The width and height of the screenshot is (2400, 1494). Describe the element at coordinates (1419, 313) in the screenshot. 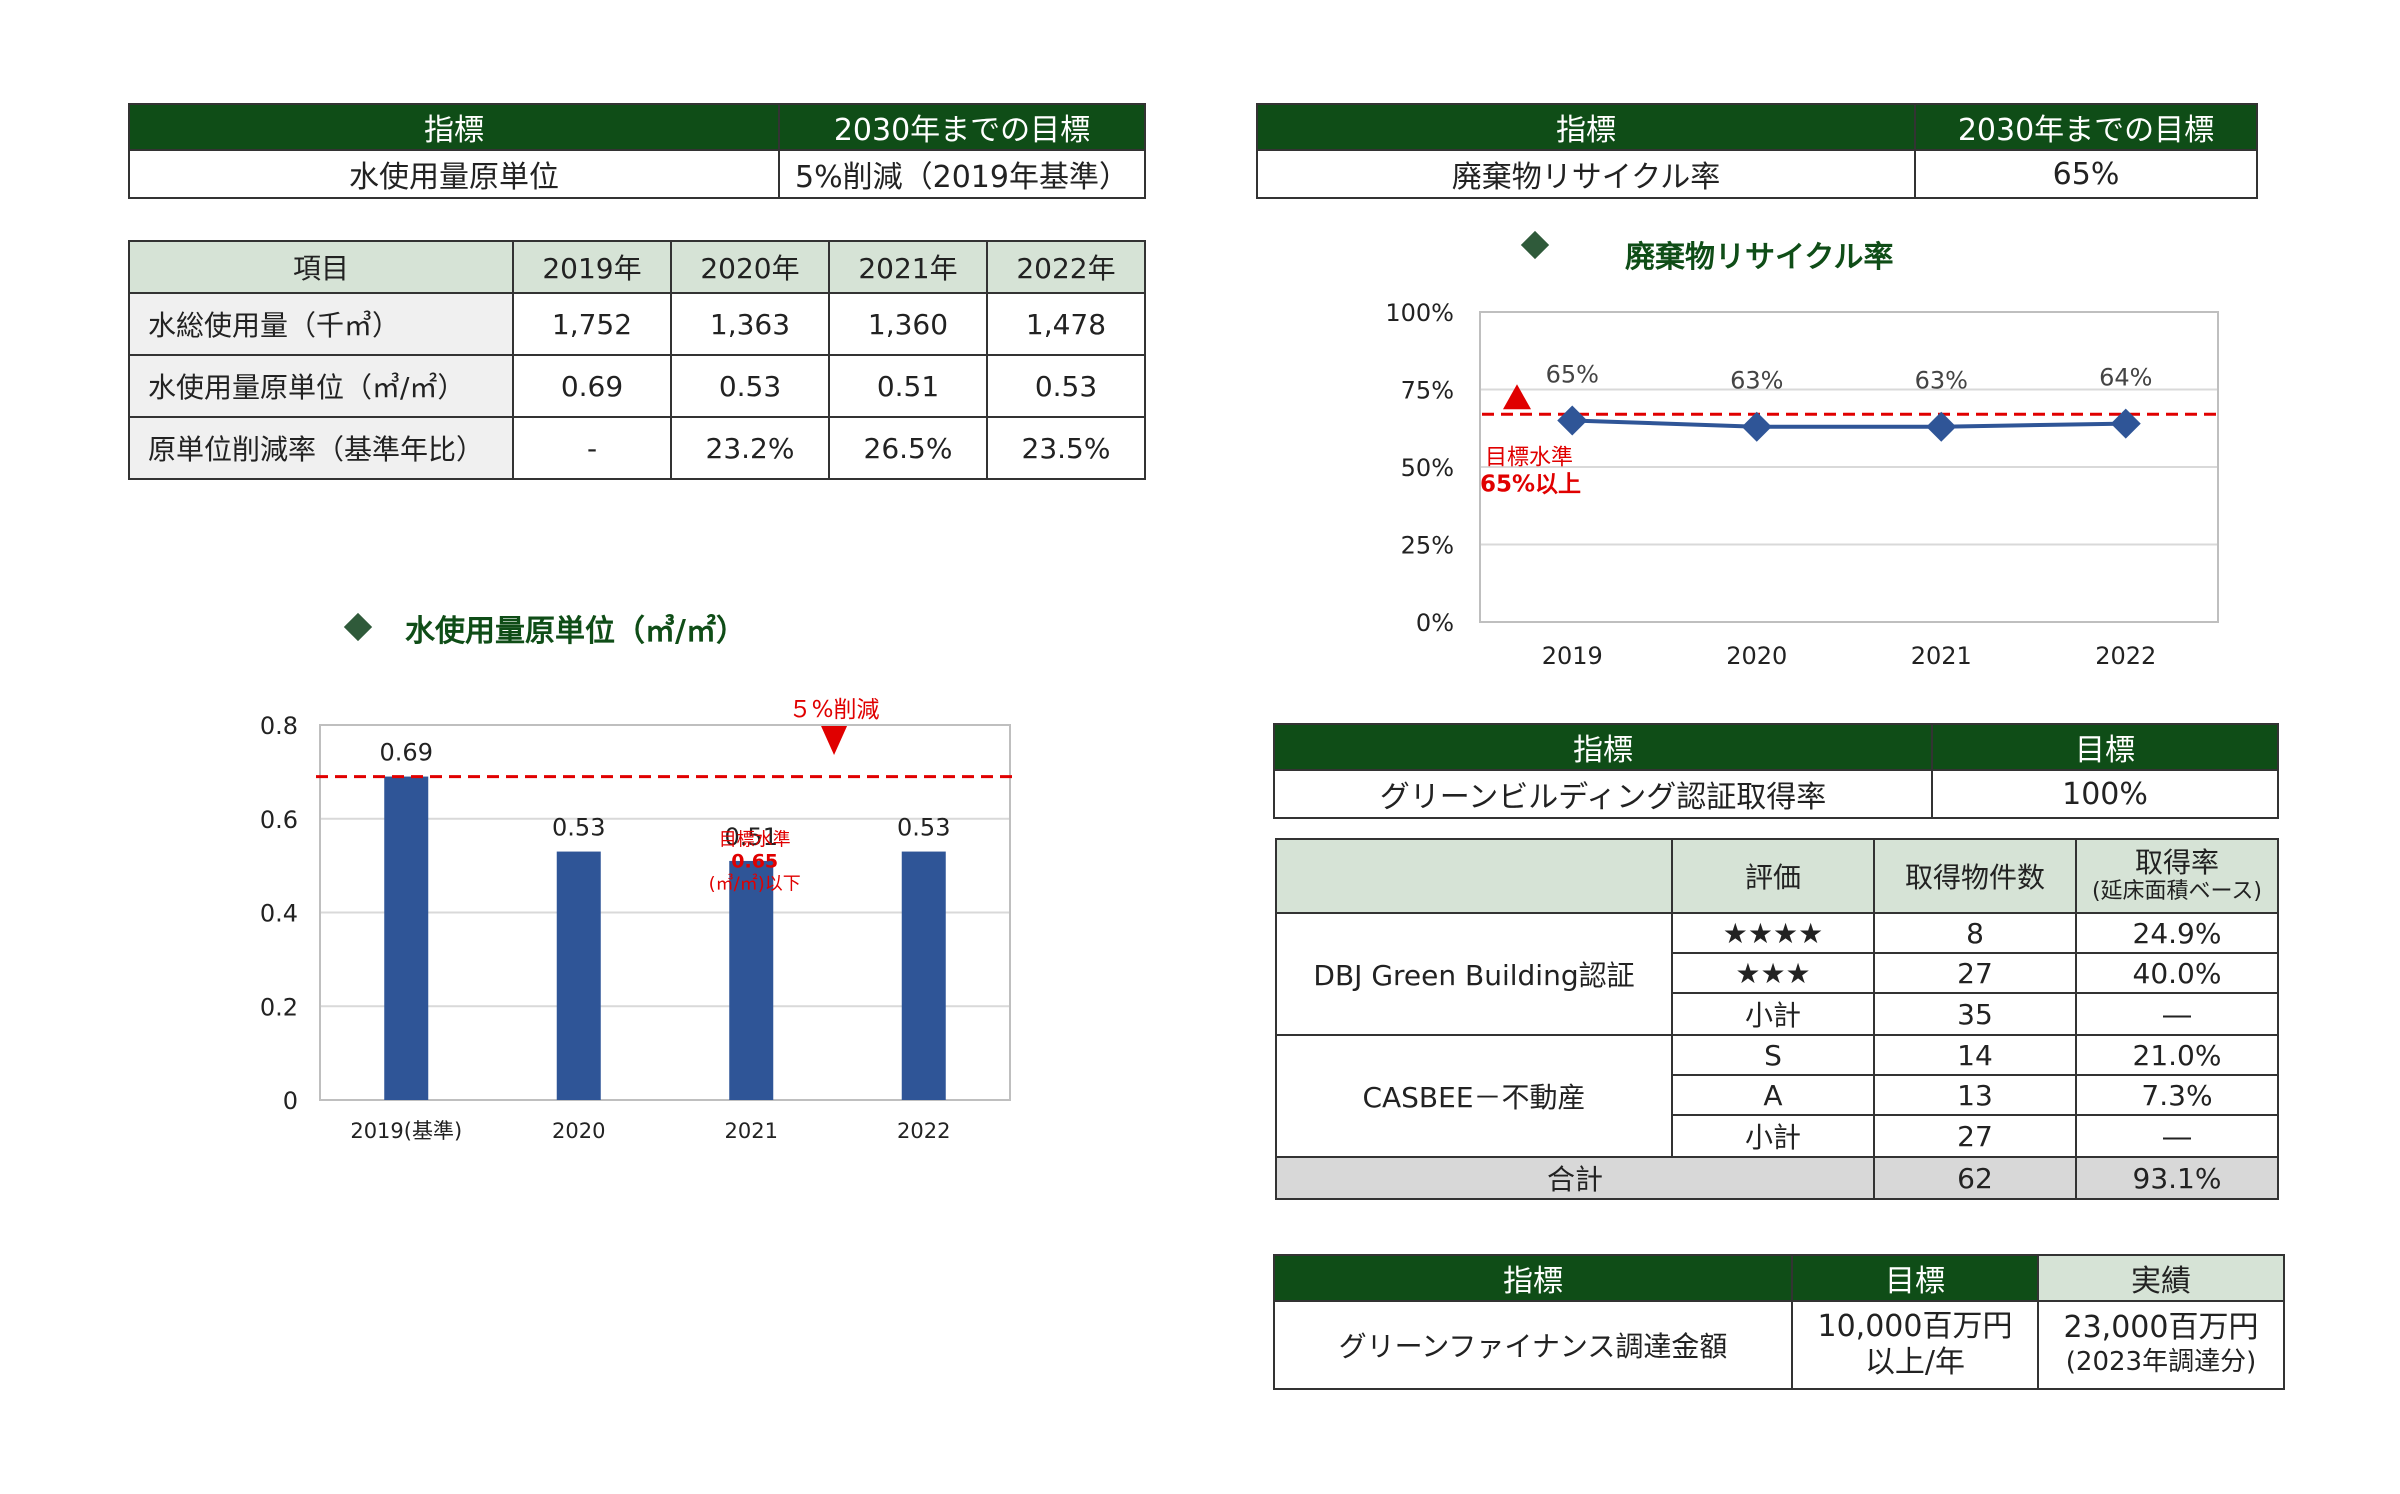

I see `y-tick-label: 100%` at that location.